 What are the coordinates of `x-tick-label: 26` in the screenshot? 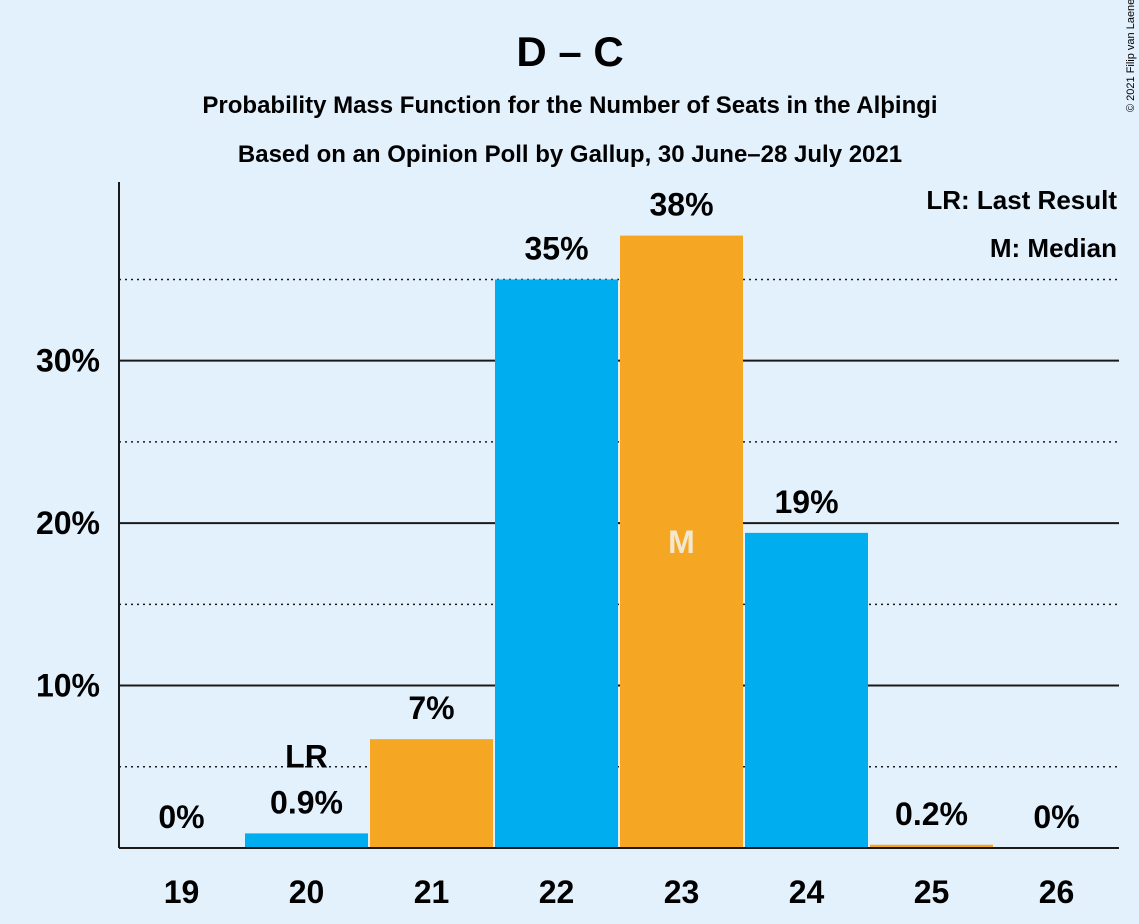 It's located at (1057, 892).